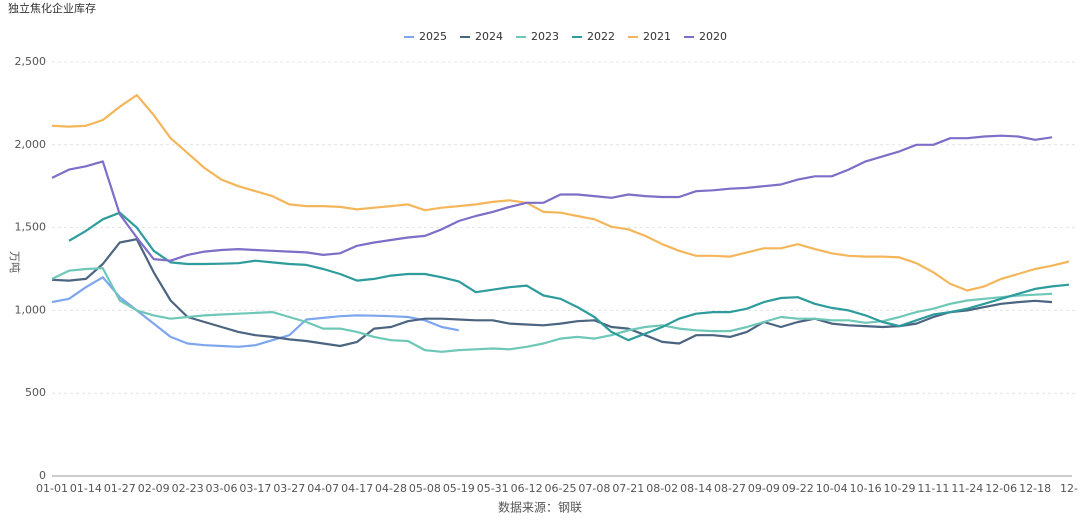 The height and width of the screenshot is (520, 1080). What do you see at coordinates (527, 488) in the screenshot?
I see `x-tick-label: 06-12` at bounding box center [527, 488].